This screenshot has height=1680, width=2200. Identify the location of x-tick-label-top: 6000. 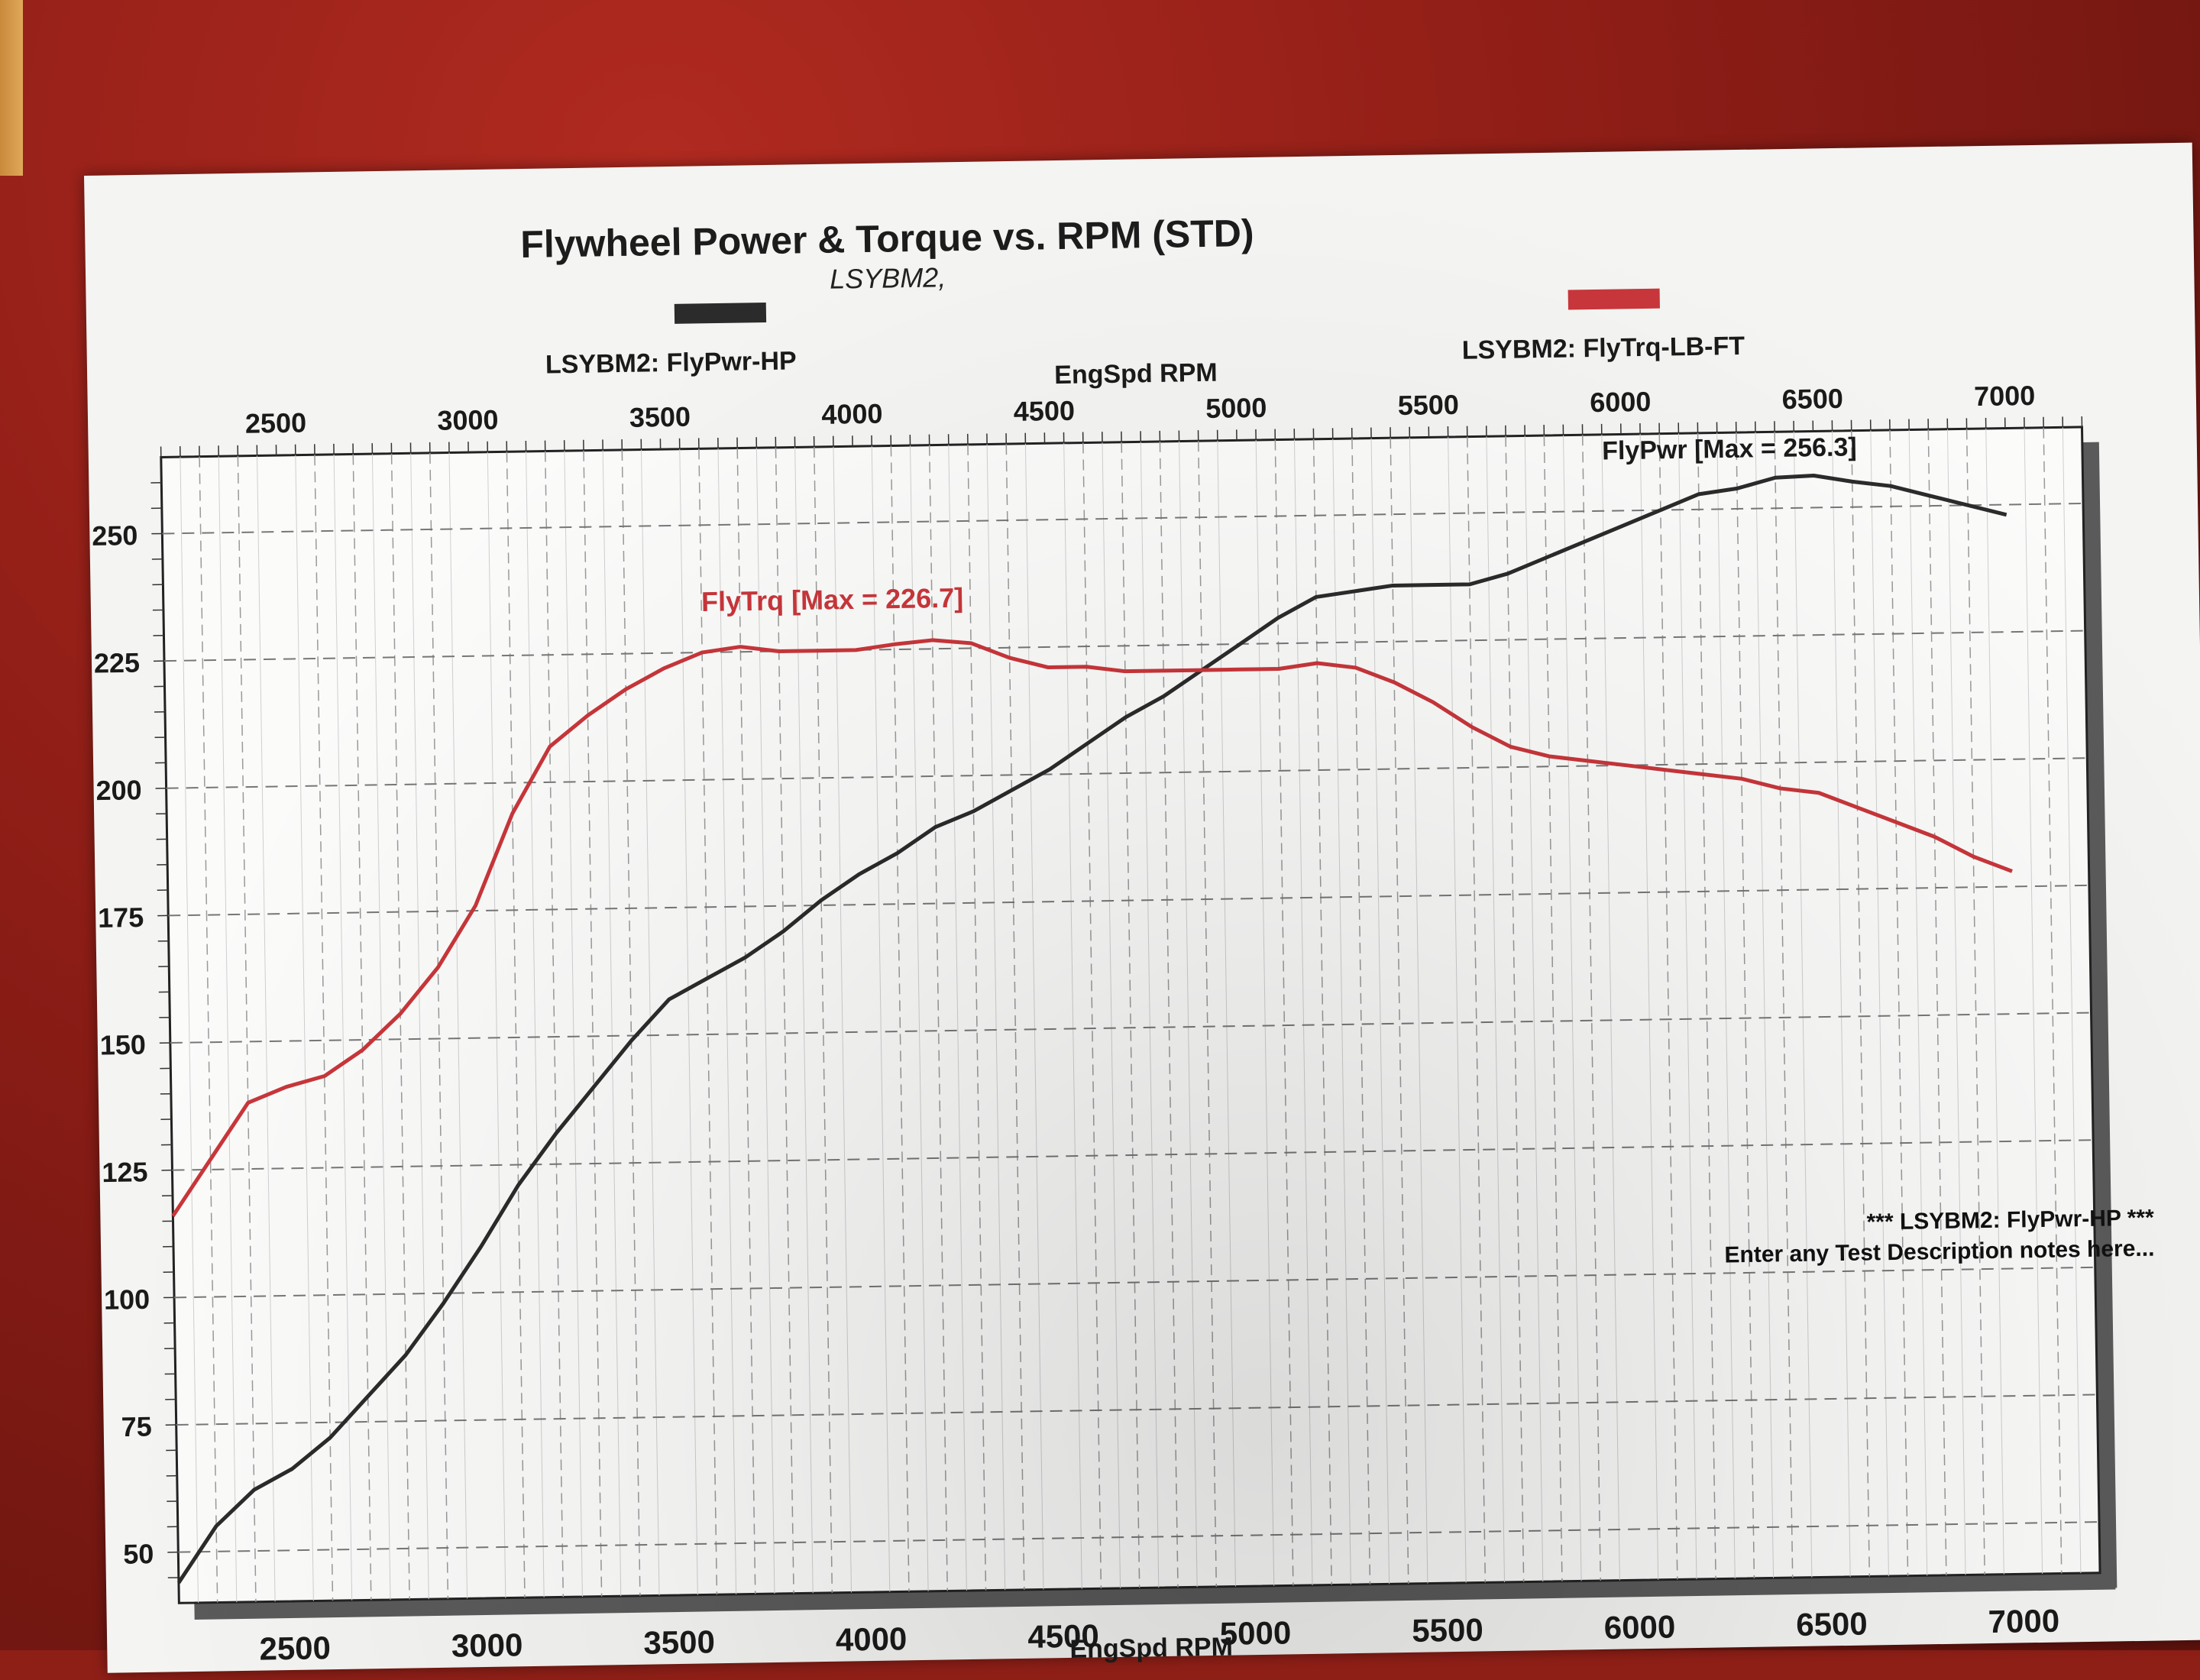
(1621, 402).